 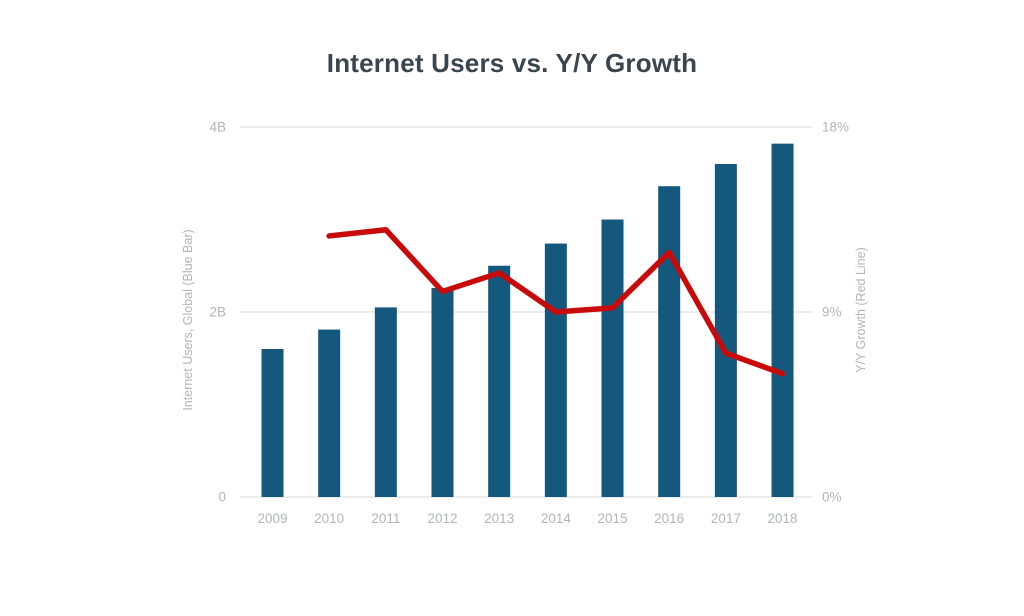 I want to click on right-axis-tick-label: 18%, so click(x=835, y=127).